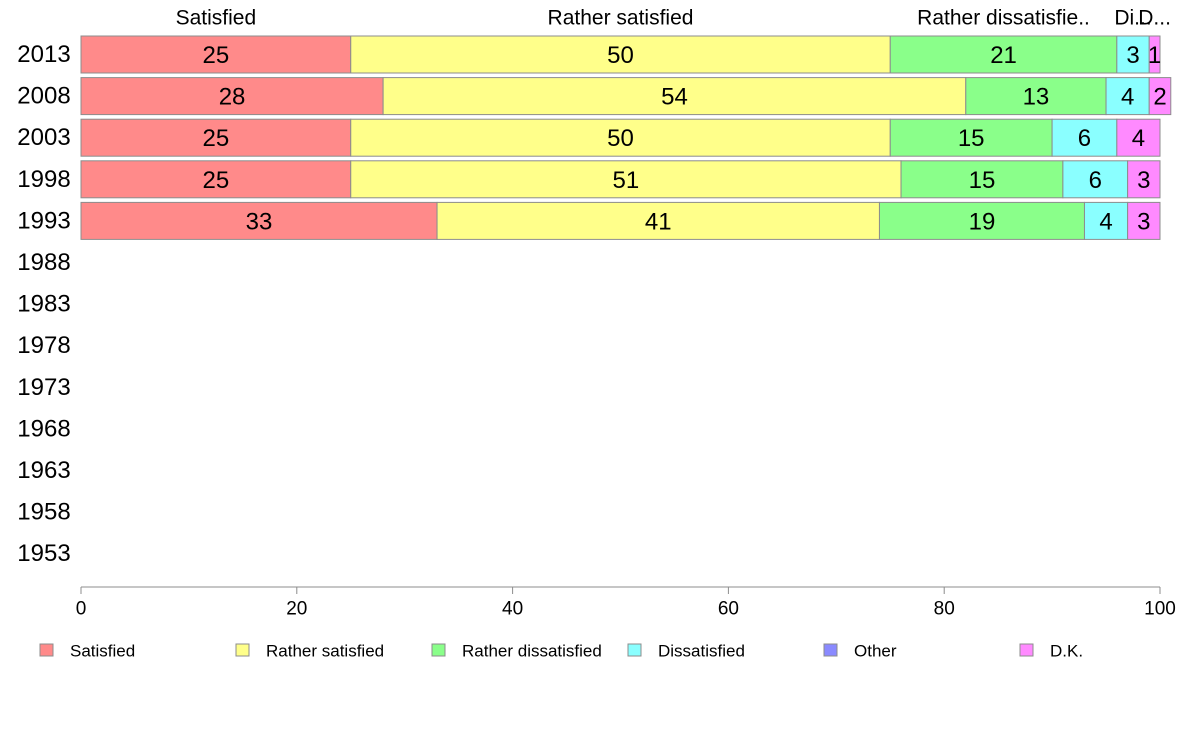 The width and height of the screenshot is (1188, 736). Describe the element at coordinates (43, 428) in the screenshot. I see `year-label: 1968` at that location.